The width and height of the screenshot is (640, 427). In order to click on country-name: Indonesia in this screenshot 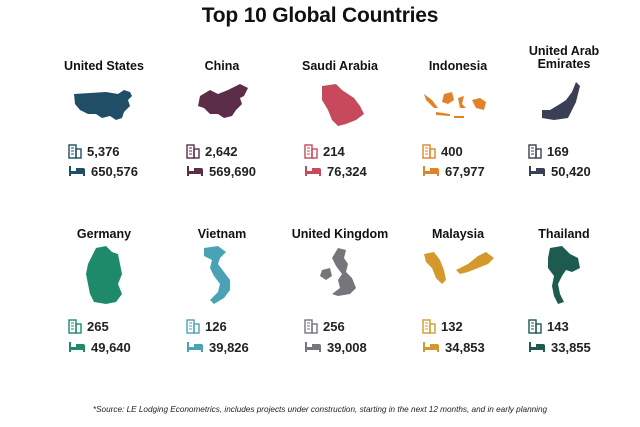, I will do `click(458, 66)`.